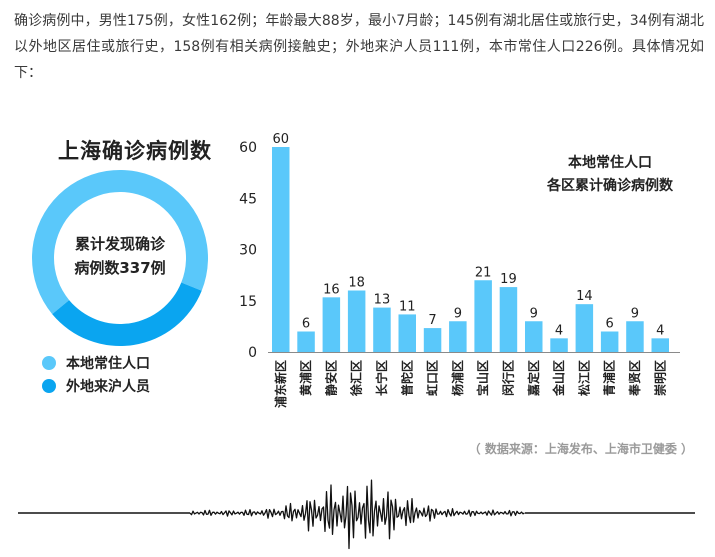 This screenshot has width=715, height=557. I want to click on x-tick-label: 徐汇区, so click(356, 378).